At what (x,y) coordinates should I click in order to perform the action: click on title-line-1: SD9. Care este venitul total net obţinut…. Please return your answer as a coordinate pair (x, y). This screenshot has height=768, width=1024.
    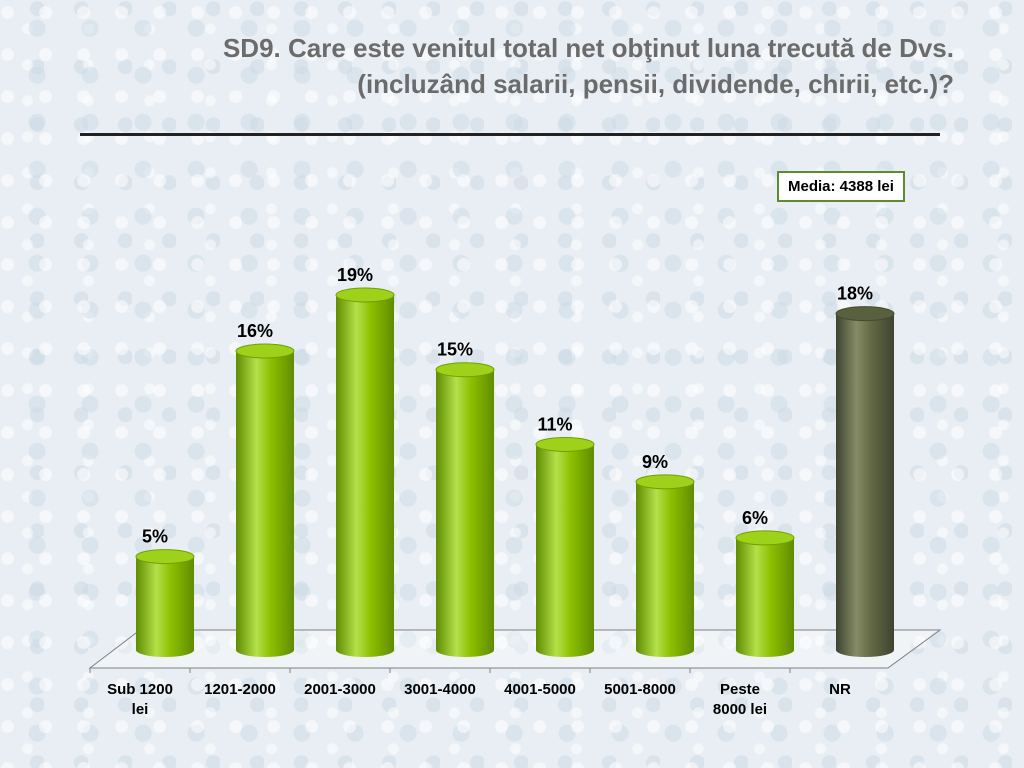
    Looking at the image, I should click on (588, 48).